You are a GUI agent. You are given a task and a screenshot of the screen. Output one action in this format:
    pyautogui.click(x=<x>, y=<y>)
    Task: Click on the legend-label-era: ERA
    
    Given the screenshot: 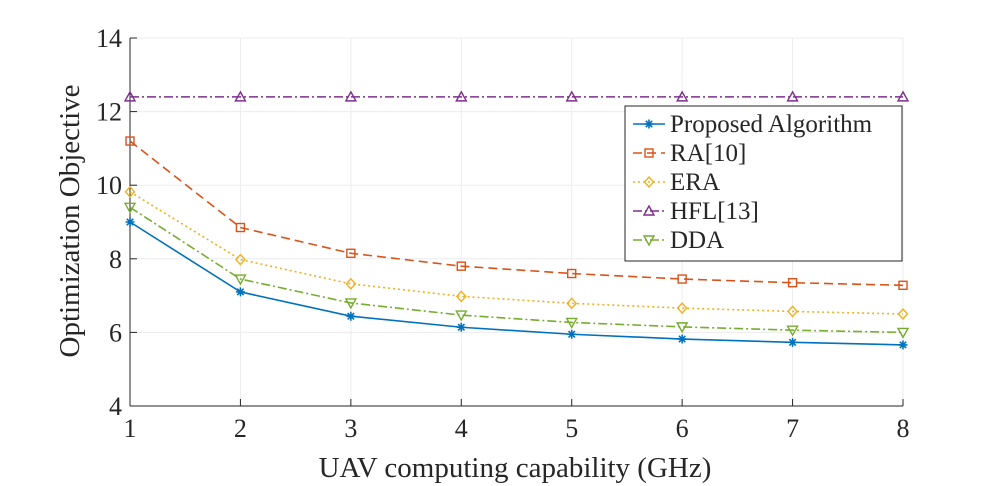 What is the action you would take?
    pyautogui.click(x=695, y=182)
    